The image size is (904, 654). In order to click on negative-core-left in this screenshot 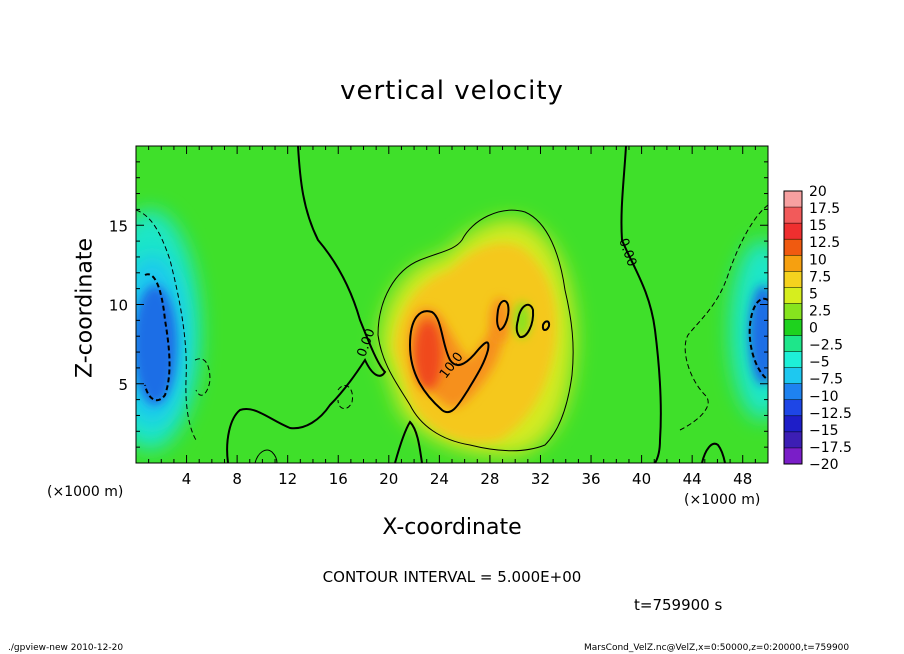, I will do `click(156, 345)`.